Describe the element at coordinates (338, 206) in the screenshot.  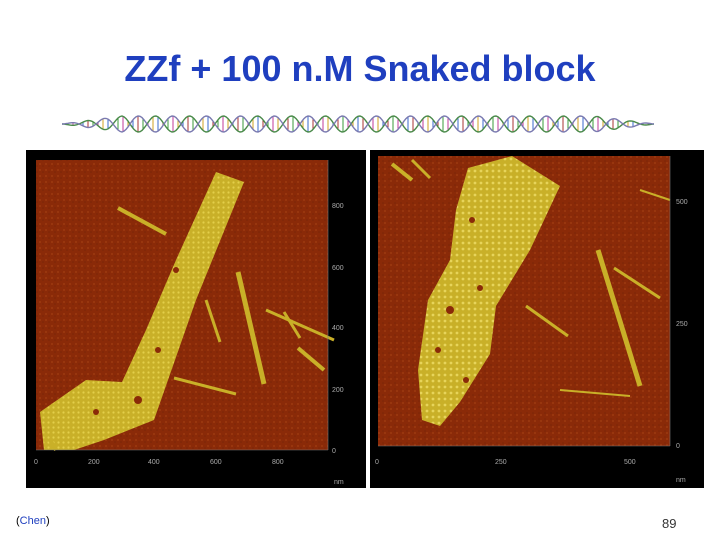
I see `y-tick-label: 800` at that location.